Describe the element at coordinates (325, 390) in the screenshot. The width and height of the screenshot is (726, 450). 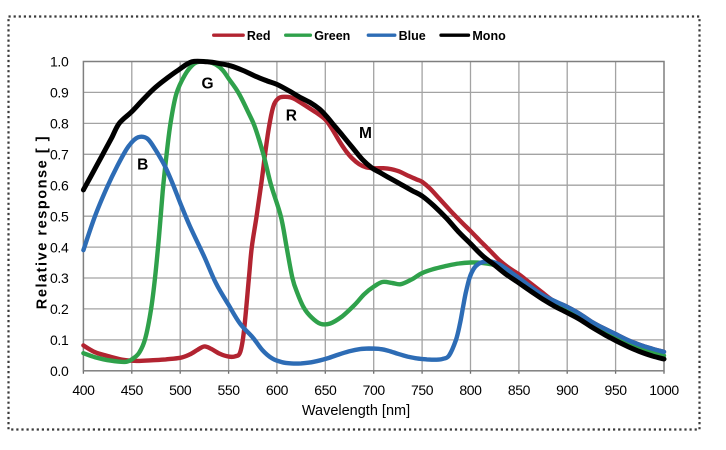
I see `svg-text: 650` at that location.